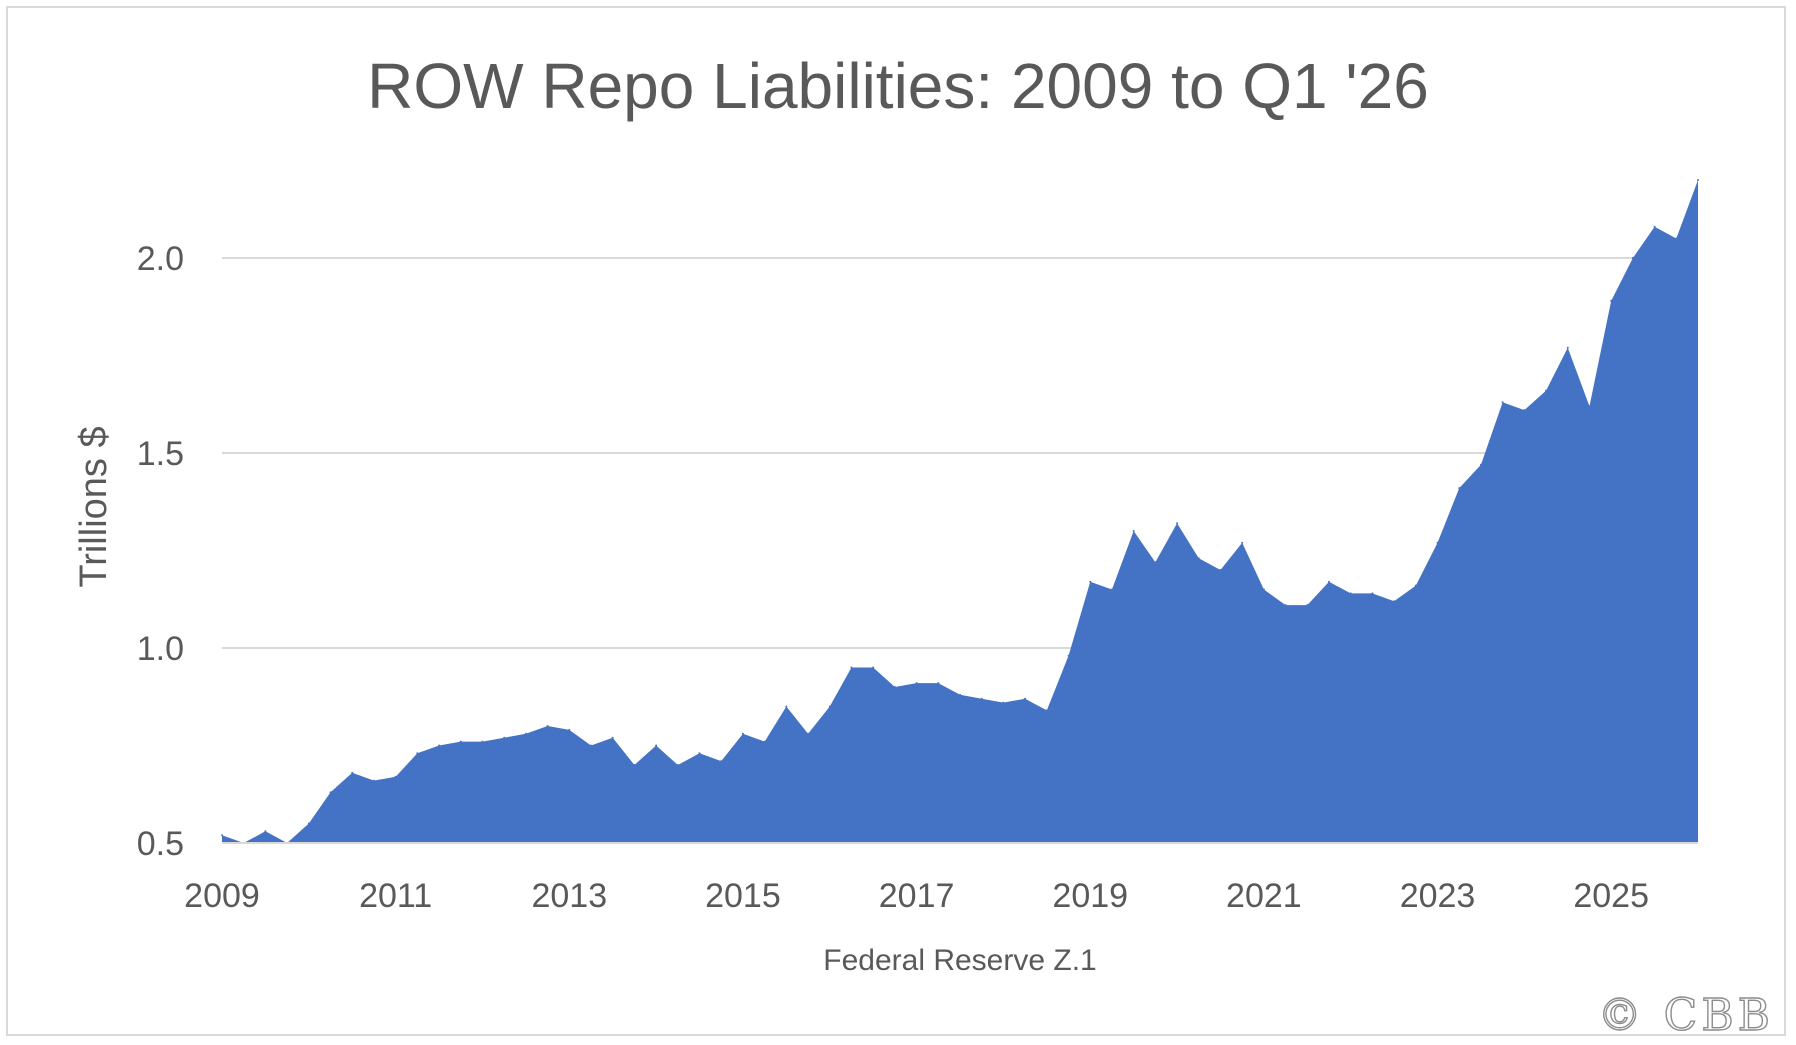 This screenshot has height=1045, width=1796. I want to click on x-tick-label: 2013, so click(569, 896).